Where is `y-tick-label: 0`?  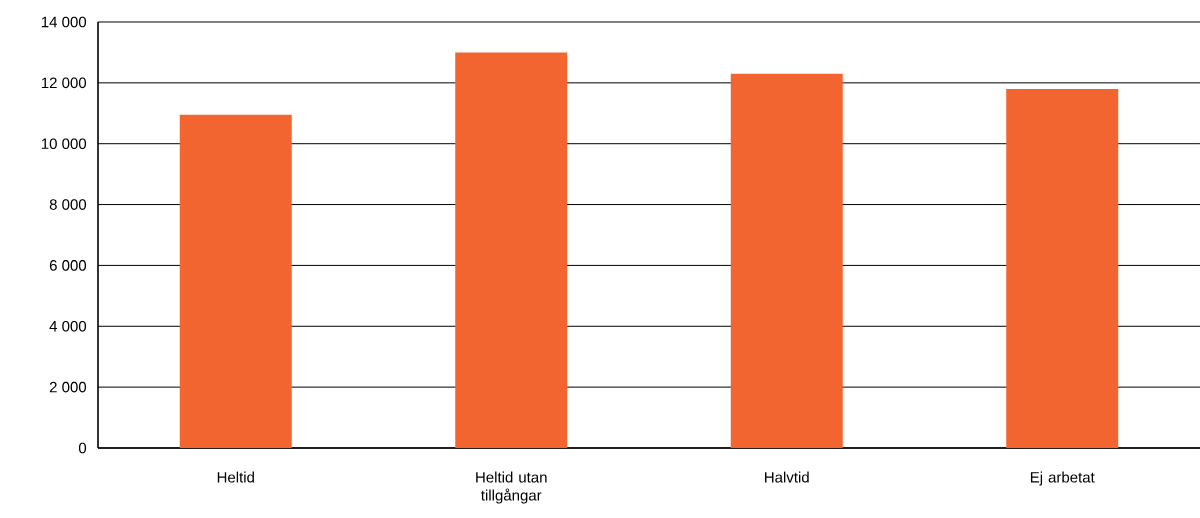 y-tick-label: 0 is located at coordinates (82, 448).